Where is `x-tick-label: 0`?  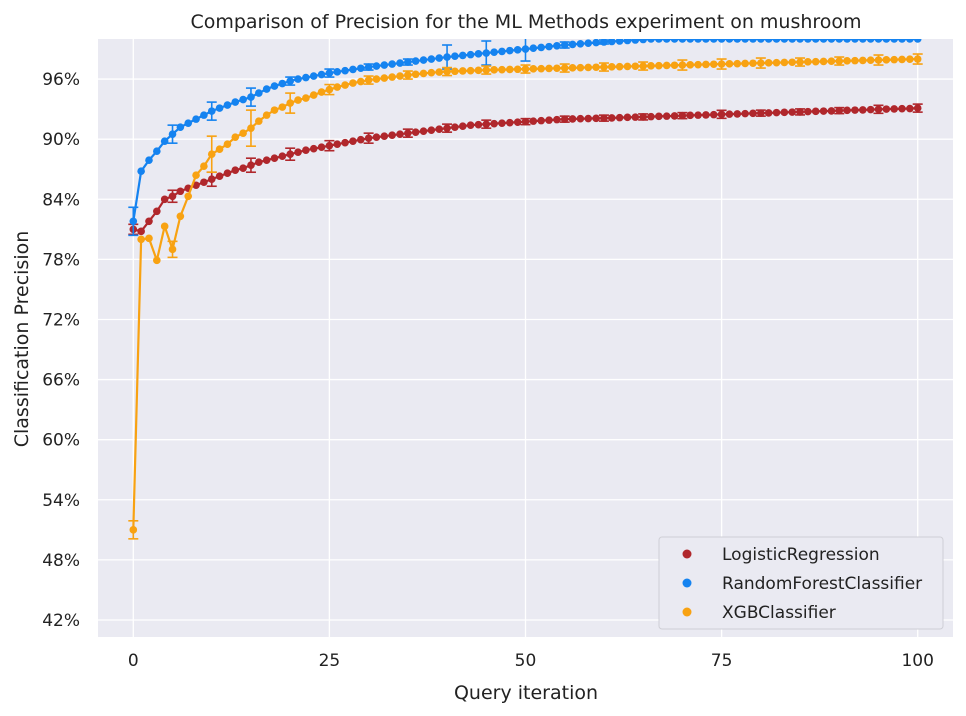
x-tick-label: 0 is located at coordinates (133, 661).